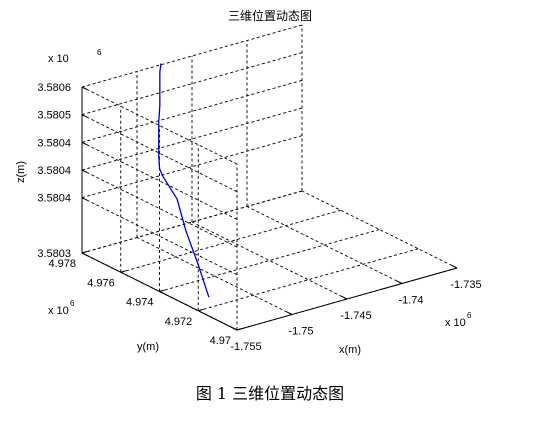  Describe the element at coordinates (179, 322) in the screenshot. I see `y-tick-label: 4.972` at that location.